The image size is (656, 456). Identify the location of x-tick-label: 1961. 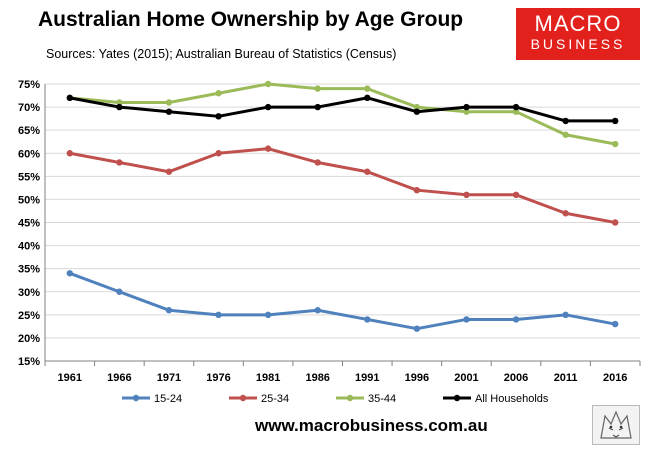
(70, 378).